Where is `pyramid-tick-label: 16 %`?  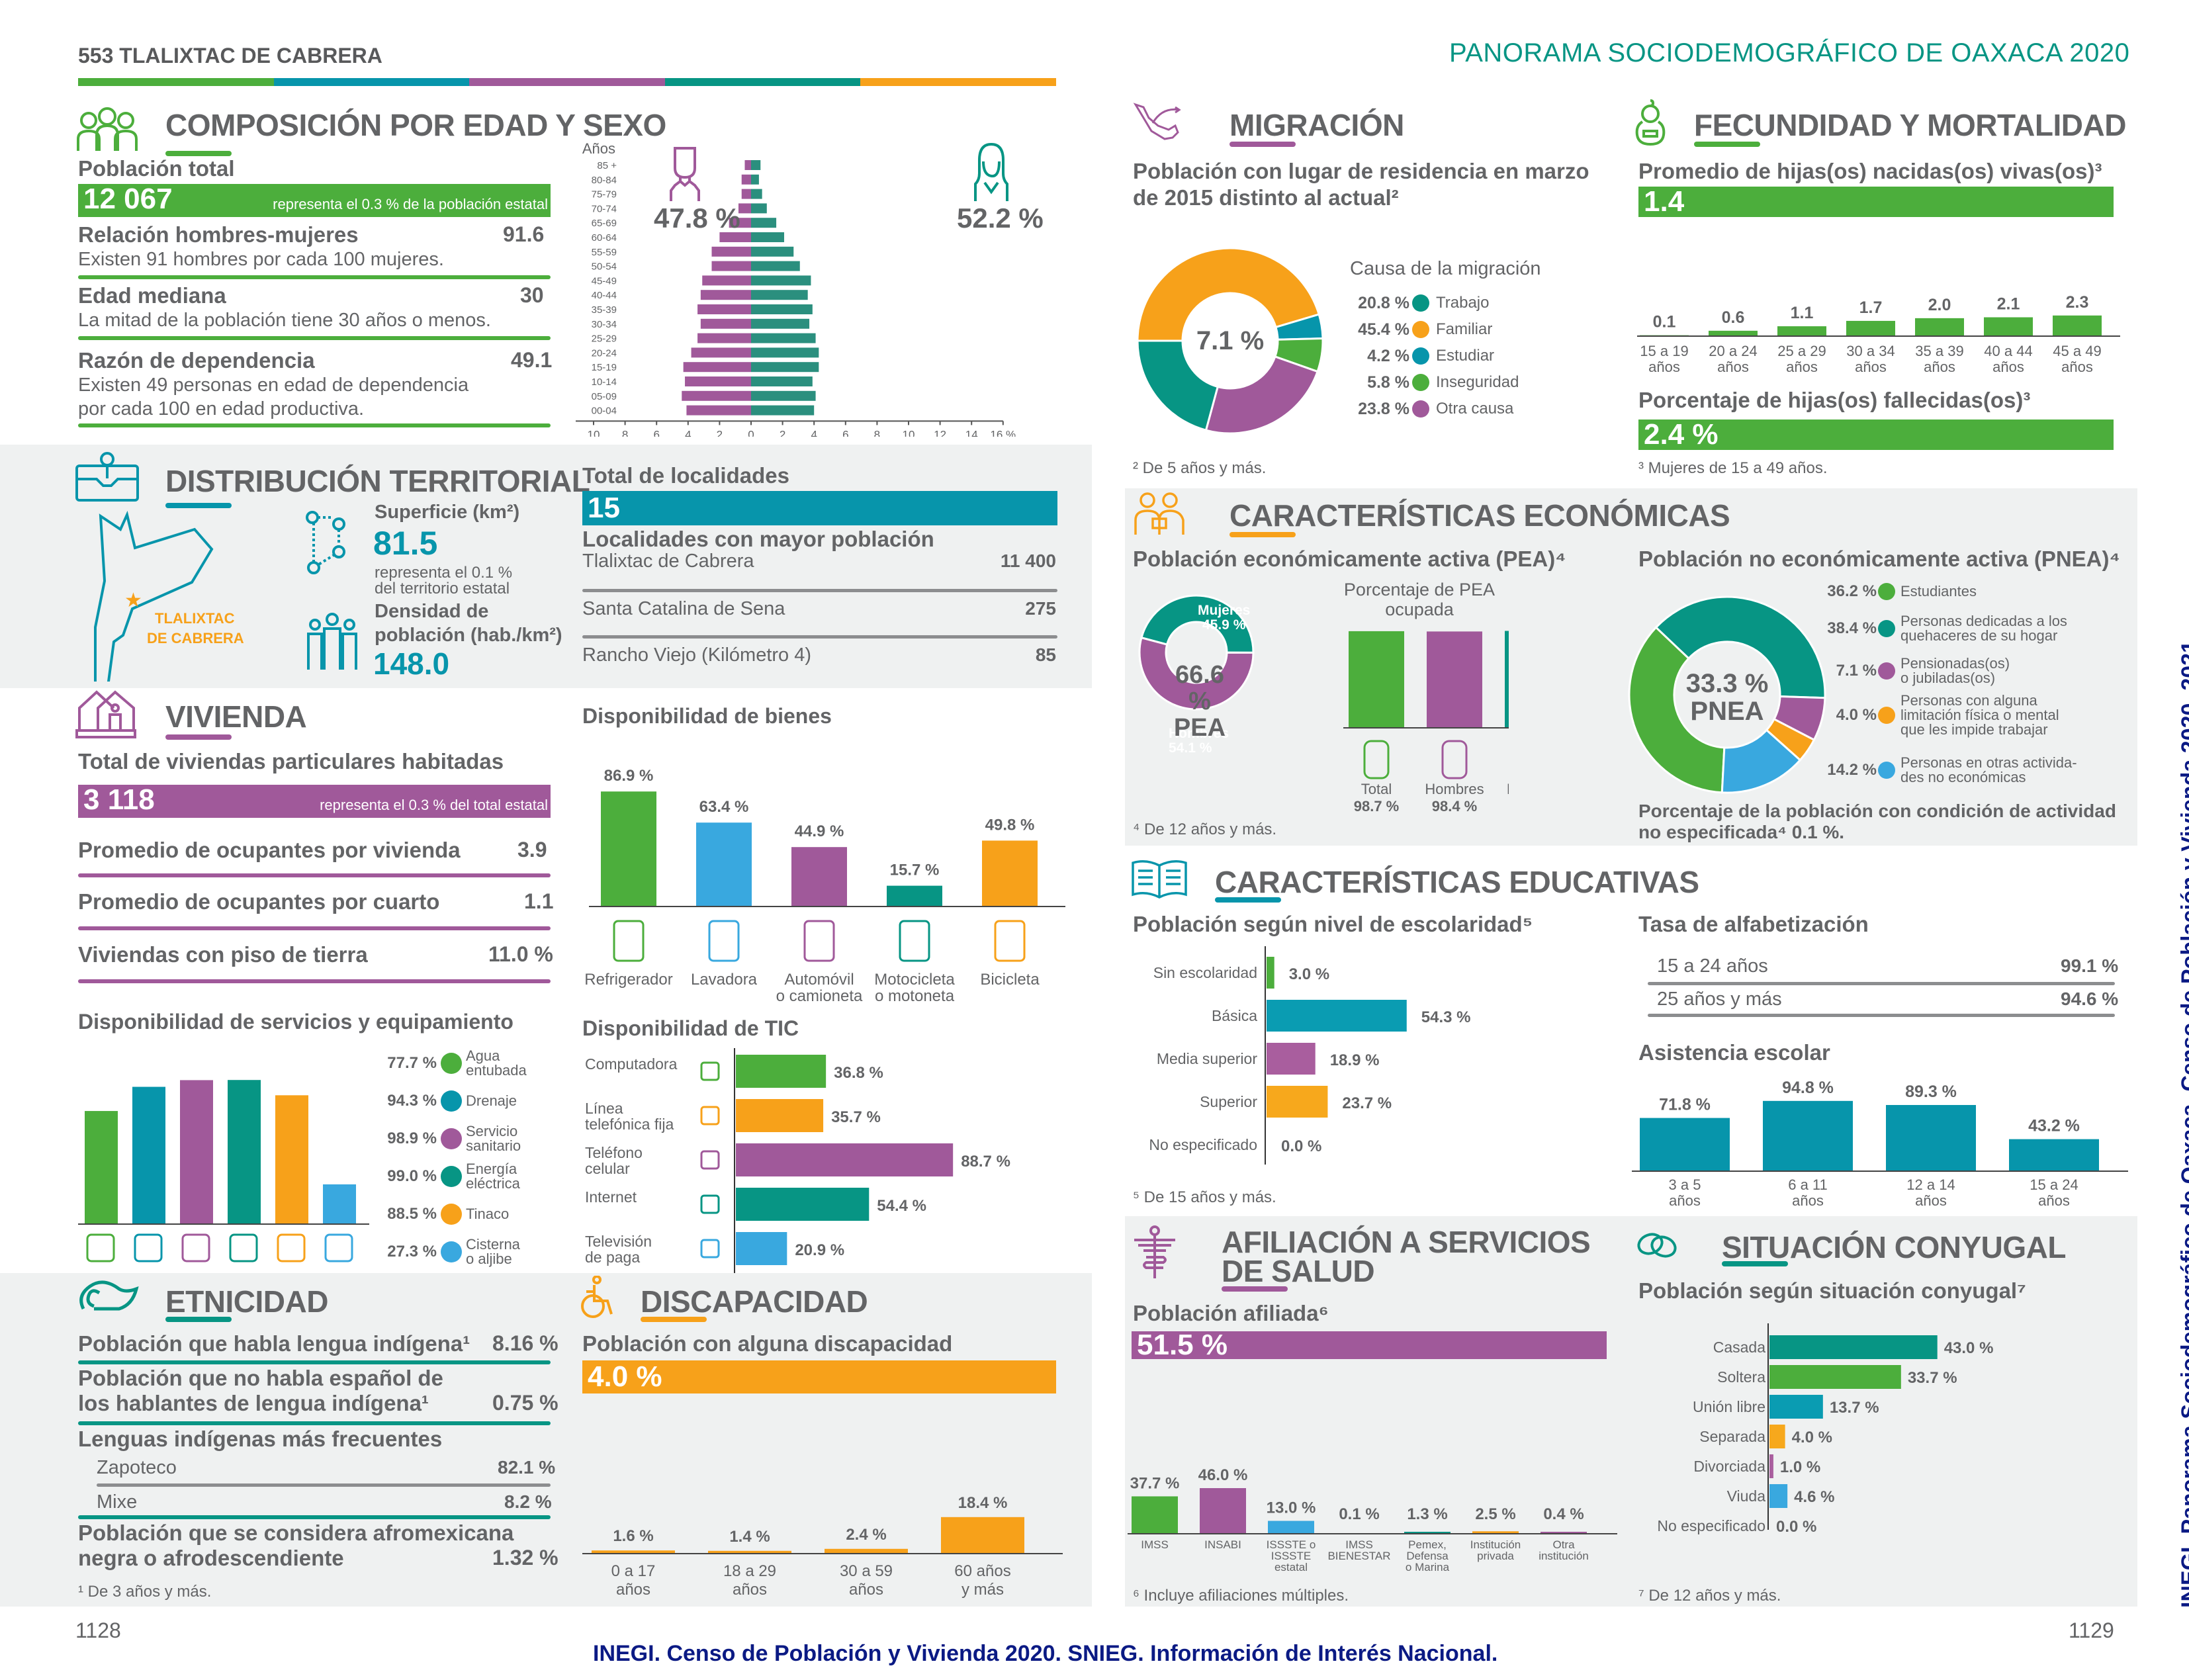 pyramid-tick-label: 16 % is located at coordinates (1003, 432).